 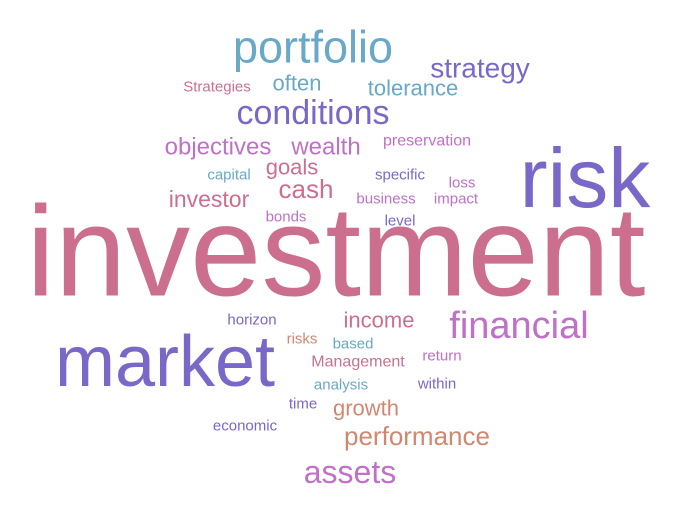 I want to click on word: market, so click(x=165, y=362).